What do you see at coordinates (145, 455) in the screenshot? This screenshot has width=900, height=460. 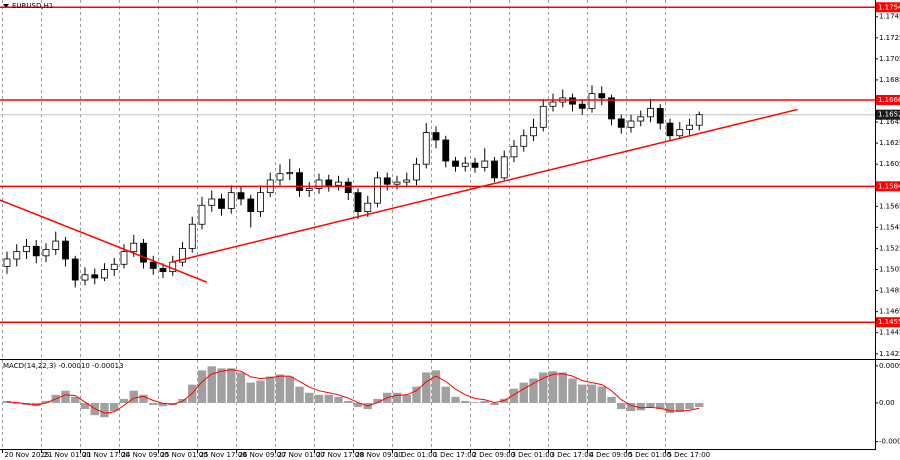 I see `time-label: 24 Nov 09:00` at bounding box center [145, 455].